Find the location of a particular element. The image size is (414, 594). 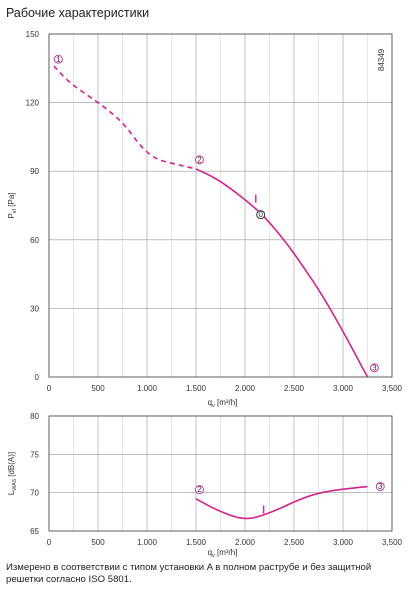

y-tick-label: 120 is located at coordinates (33, 103).